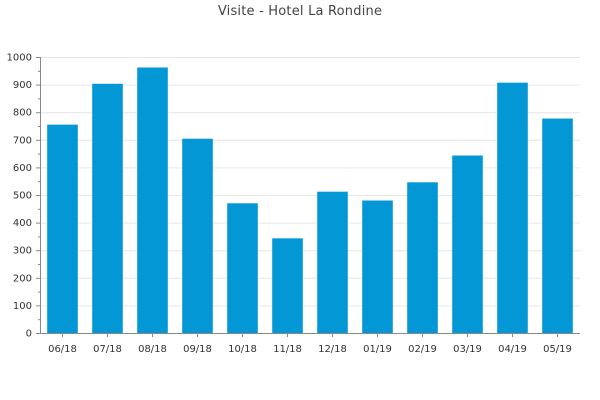 This screenshot has width=600, height=400. Describe the element at coordinates (22, 140) in the screenshot. I see `y-tick-label: 700` at that location.